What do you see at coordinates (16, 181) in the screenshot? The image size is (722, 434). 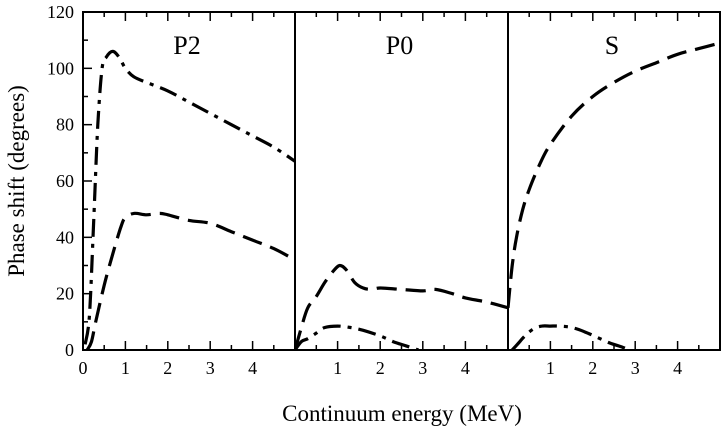 I see `y-axis-title: Phase shift (degrees)` at bounding box center [16, 181].